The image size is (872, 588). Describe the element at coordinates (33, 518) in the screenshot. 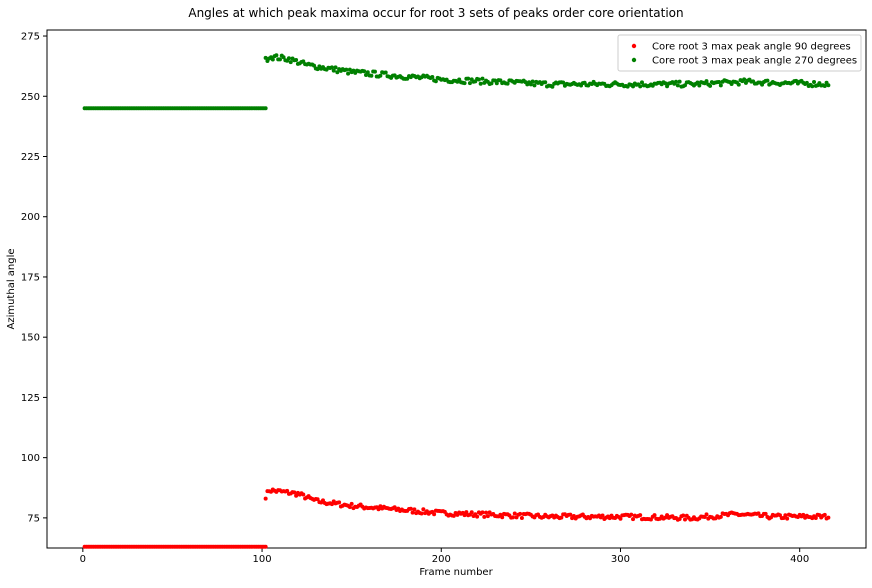

I see `y-tick-label: 75` at that location.